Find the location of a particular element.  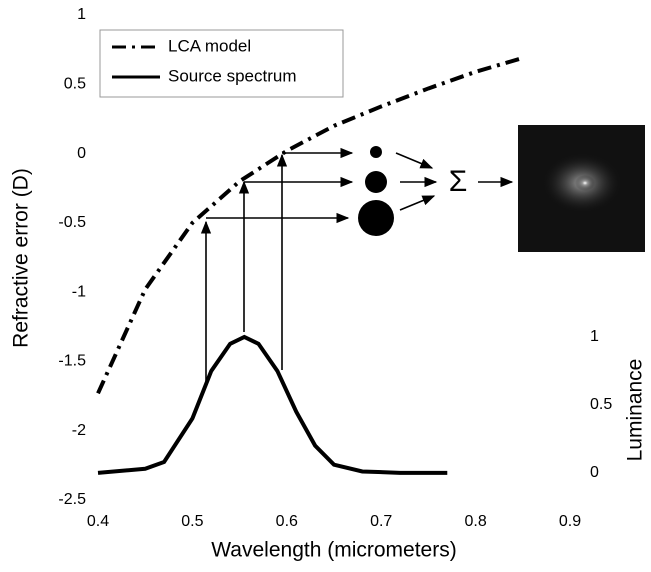

x-tick-label: 0.4 is located at coordinates (98, 521).